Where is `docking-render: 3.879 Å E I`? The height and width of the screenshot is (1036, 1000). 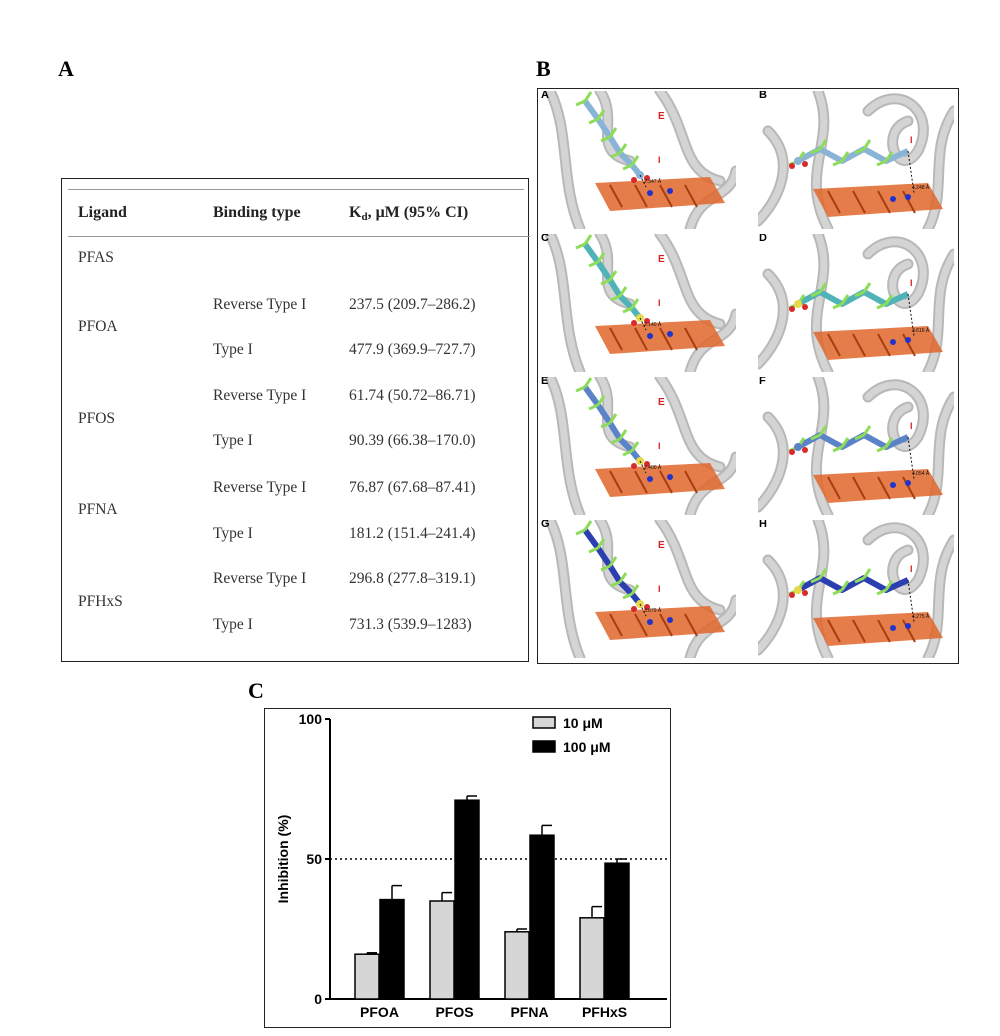
docking-render: 3.879 Å E I is located at coordinates (638, 589).